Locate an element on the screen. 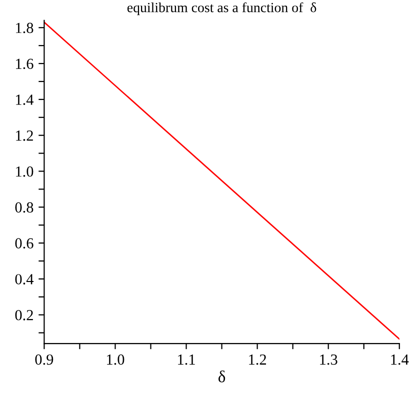 This screenshot has width=413, height=409. y-tick-label: 0.8 is located at coordinates (24, 207).